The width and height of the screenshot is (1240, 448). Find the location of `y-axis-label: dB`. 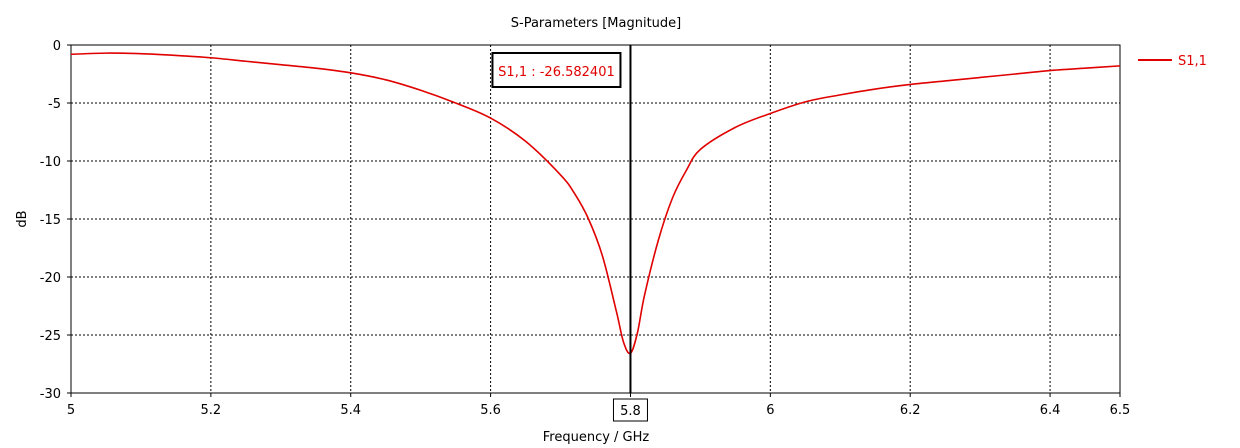

y-axis-label: dB is located at coordinates (22, 218).